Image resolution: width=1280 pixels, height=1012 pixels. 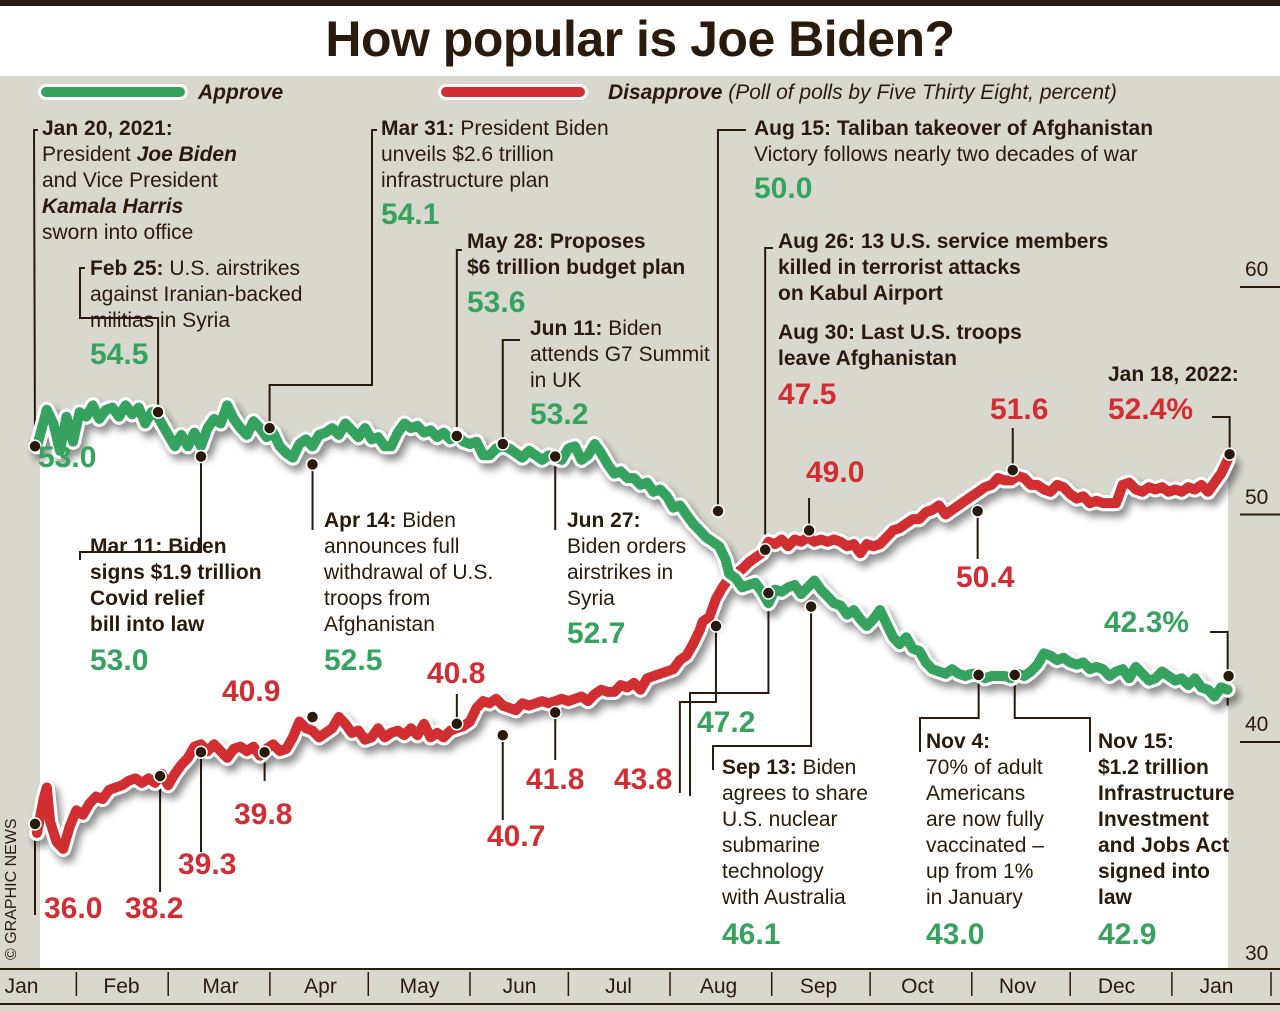 What do you see at coordinates (207, 864) in the screenshot?
I see `label-disapprove-mar11: 39.3` at bounding box center [207, 864].